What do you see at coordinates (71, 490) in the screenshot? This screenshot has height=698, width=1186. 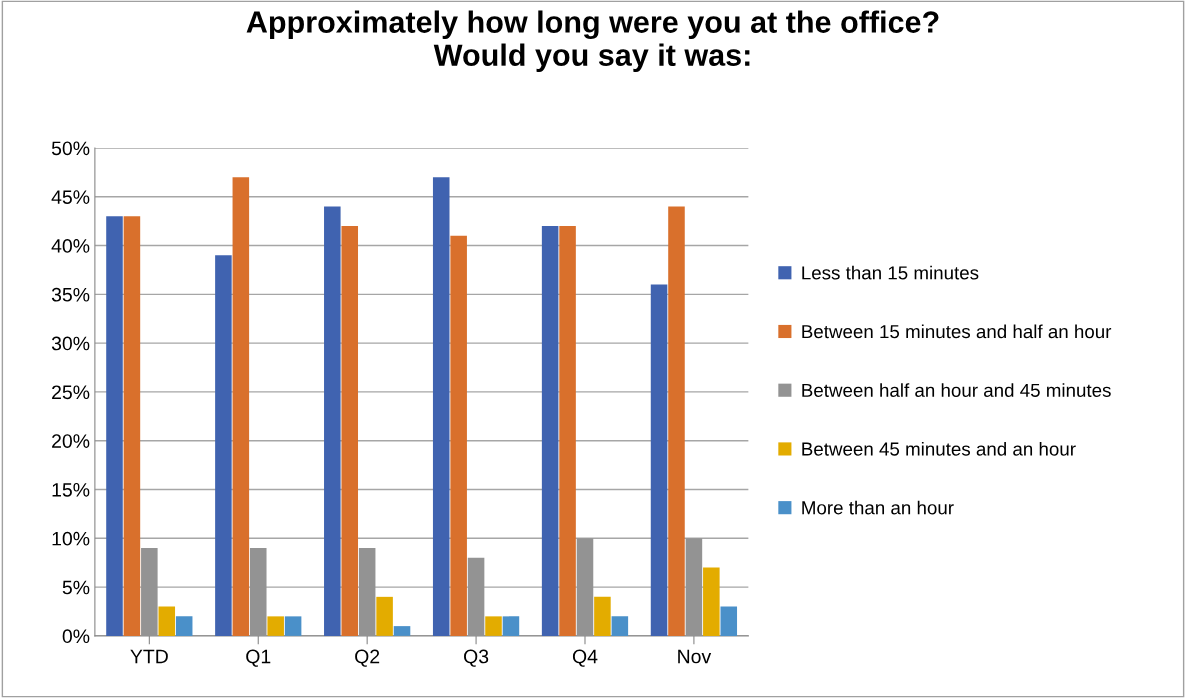 I see `y-tick-label: 15%` at bounding box center [71, 490].